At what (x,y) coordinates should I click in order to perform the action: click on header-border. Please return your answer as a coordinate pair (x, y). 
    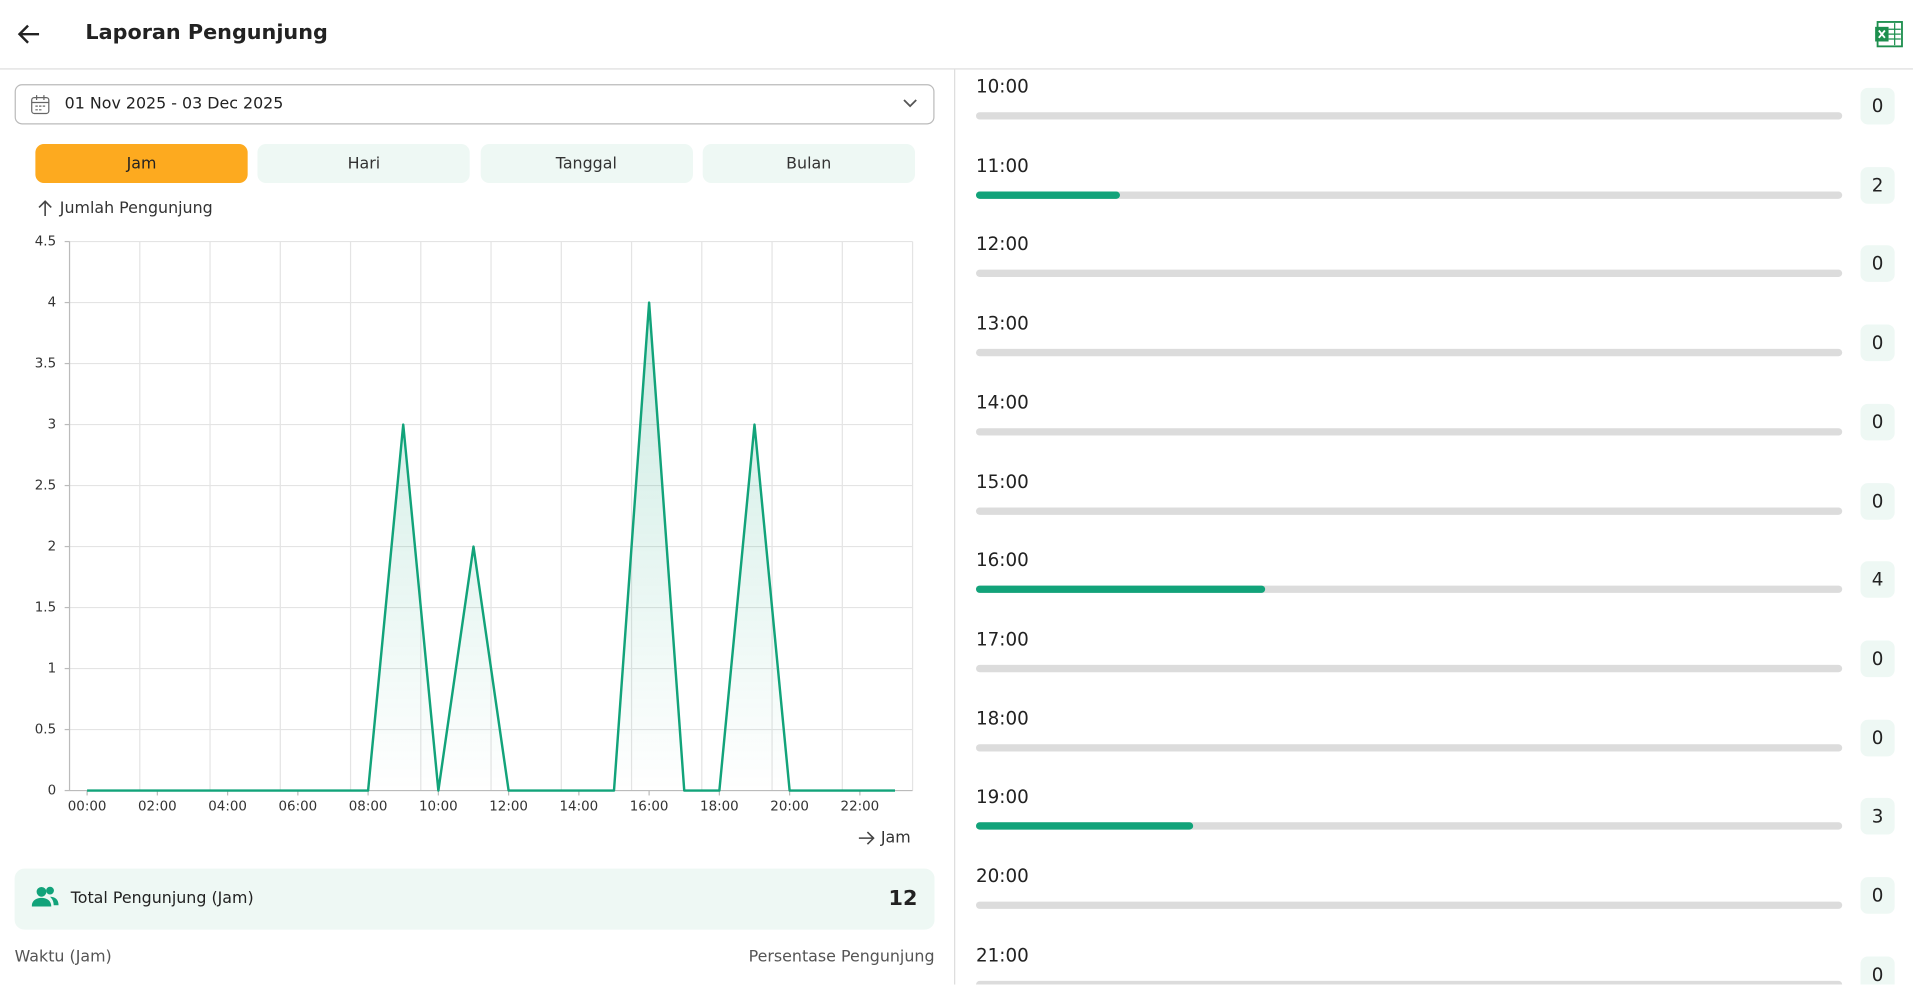
    Looking at the image, I should click on (956, 69).